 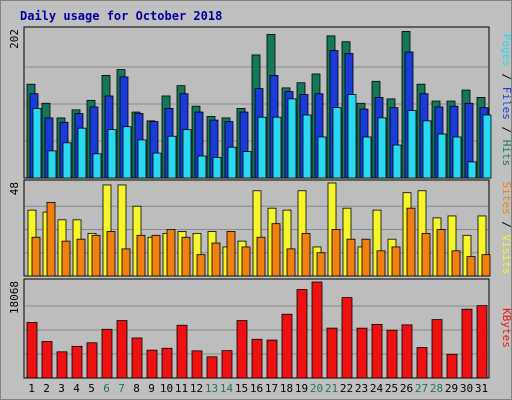 What do you see at coordinates (91, 388) in the screenshot?
I see `x-tick-label-day-5: 5` at bounding box center [91, 388].